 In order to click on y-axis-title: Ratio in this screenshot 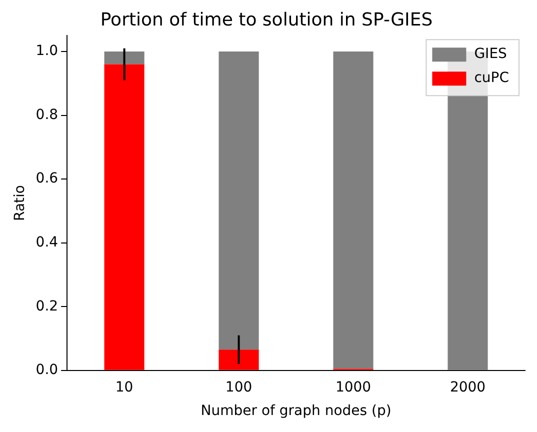, I will do `click(20, 203)`.